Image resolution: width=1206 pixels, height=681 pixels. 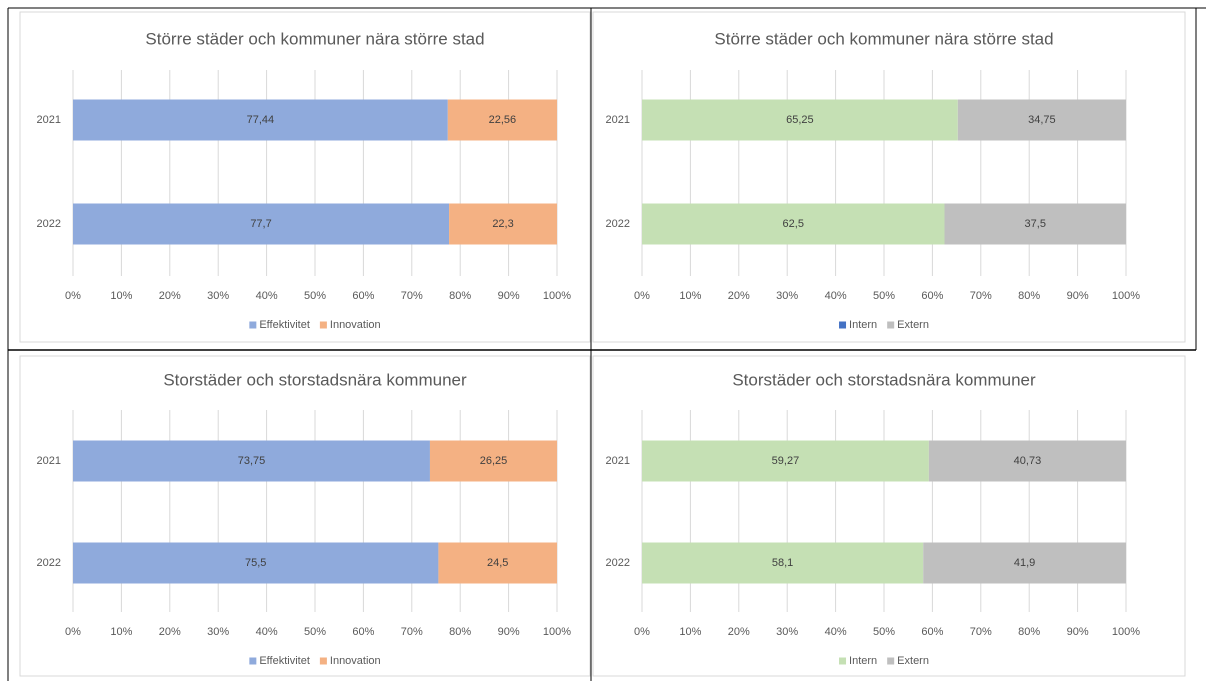 I want to click on data-label: 41,9, so click(x=1024, y=563).